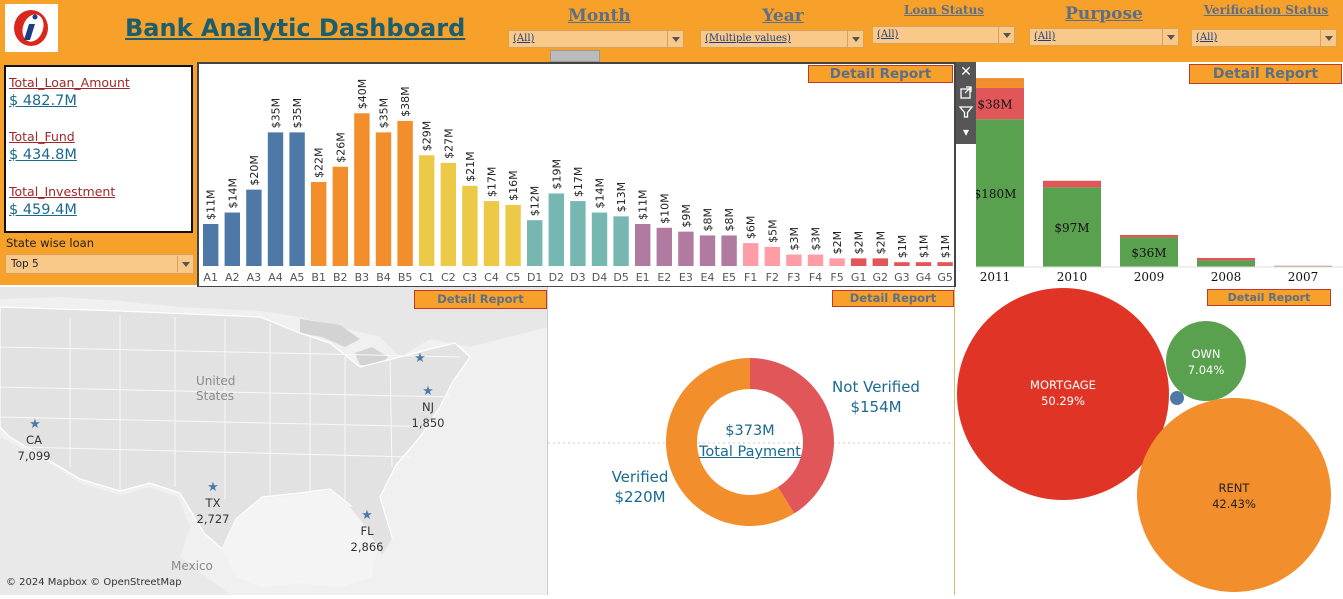 The image size is (1343, 599). I want to click on bar-E4, so click(707, 250).